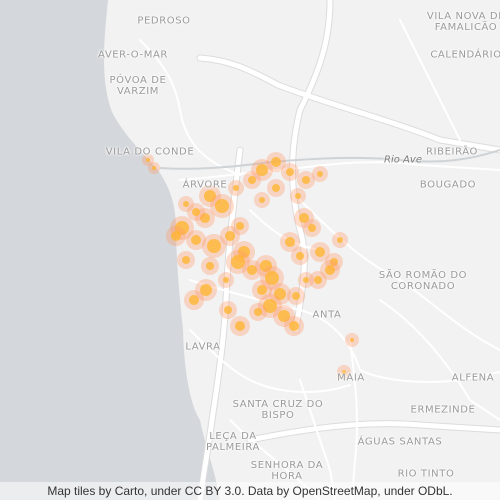 The height and width of the screenshot is (500, 500). Describe the element at coordinates (448, 185) in the screenshot. I see `place-bougado: BOUGADO` at that location.